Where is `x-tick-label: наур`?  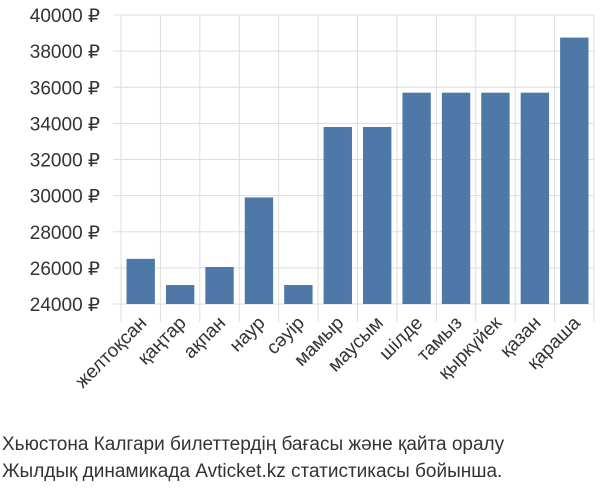
x-tick-label: наур is located at coordinates (248, 335).